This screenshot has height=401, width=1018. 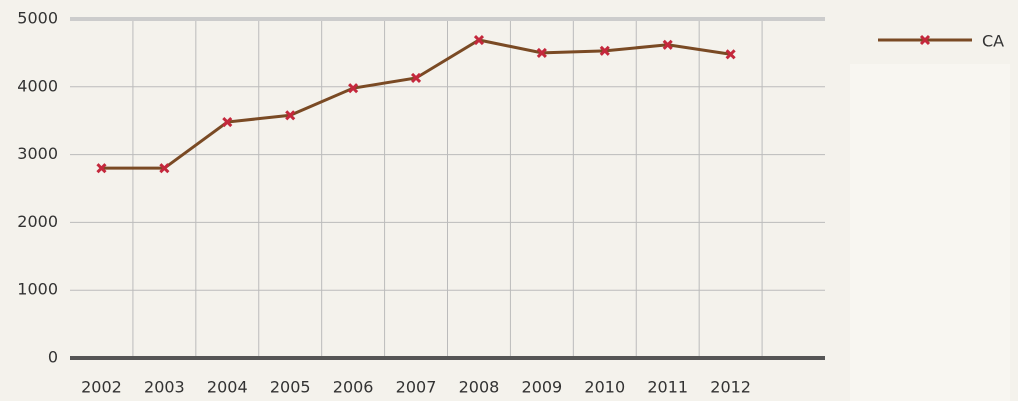 What do you see at coordinates (227, 387) in the screenshot?
I see `x-tick-label: 2004` at bounding box center [227, 387].